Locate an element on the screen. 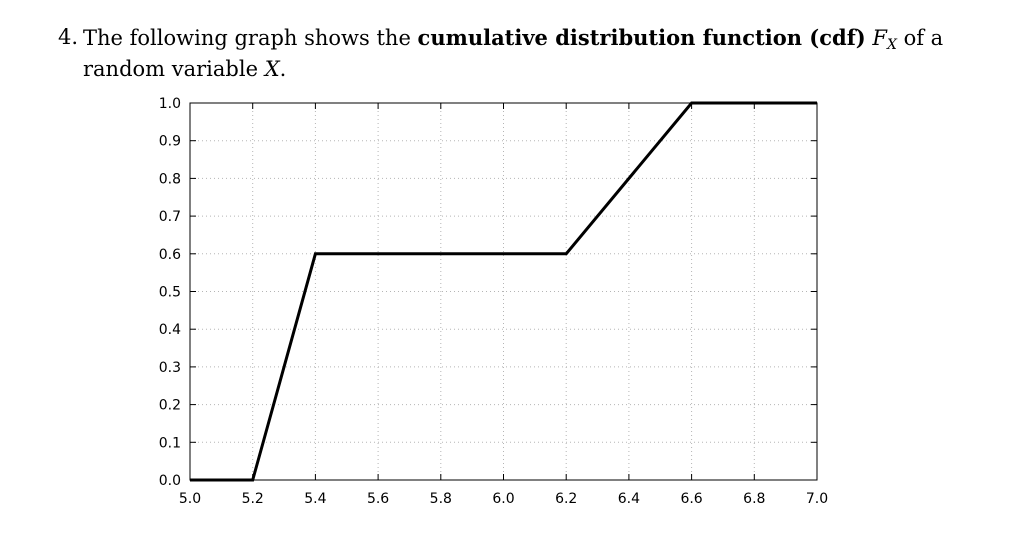  function-symbol: F is located at coordinates (879, 38).